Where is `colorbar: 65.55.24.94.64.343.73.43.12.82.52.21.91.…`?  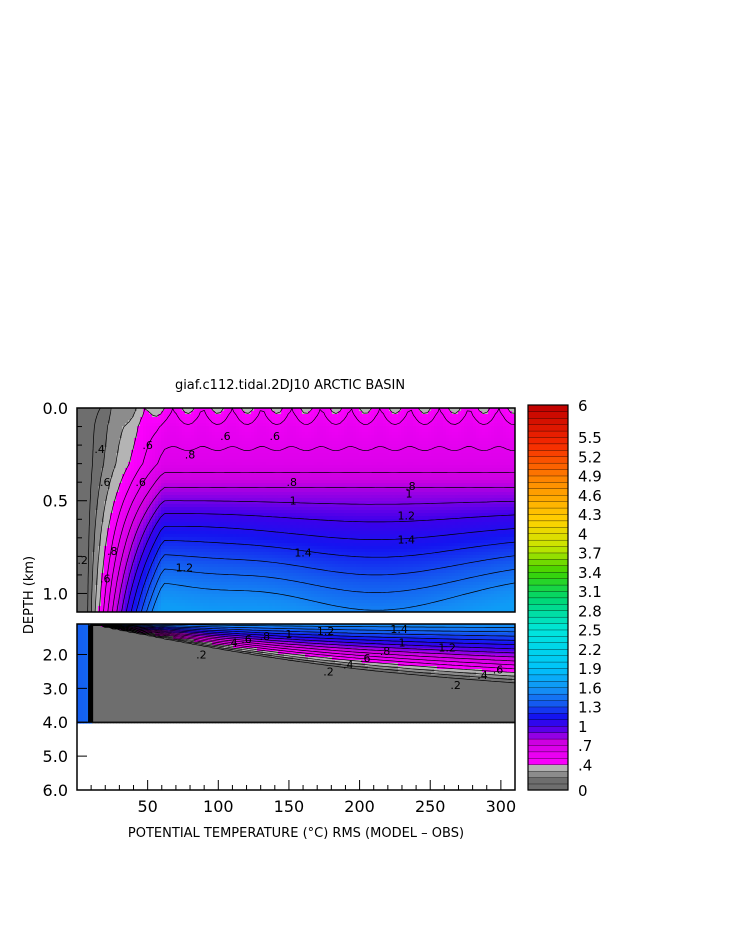
colorbar: 65.55.24.94.64.343.73.43.12.82.52.21.91.… is located at coordinates (564, 598).